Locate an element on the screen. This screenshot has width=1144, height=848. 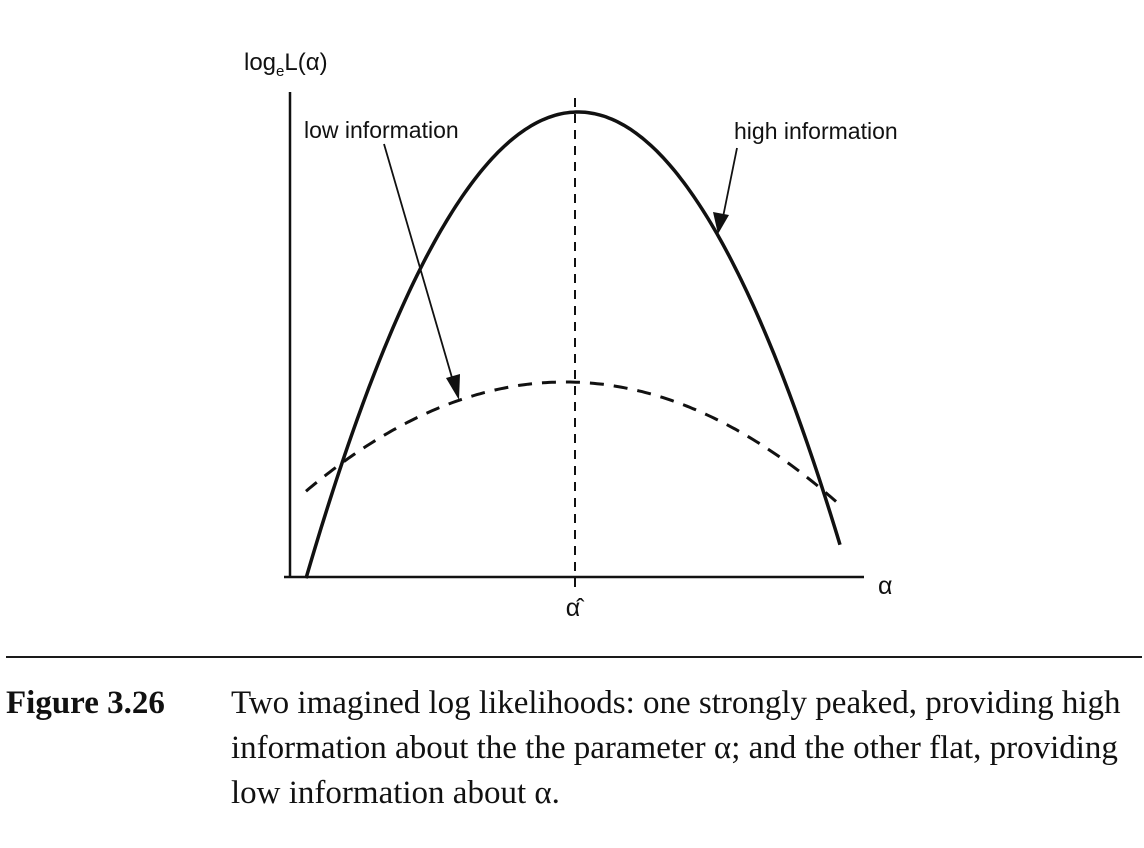
low-information-arrowhead is located at coordinates (453, 387).